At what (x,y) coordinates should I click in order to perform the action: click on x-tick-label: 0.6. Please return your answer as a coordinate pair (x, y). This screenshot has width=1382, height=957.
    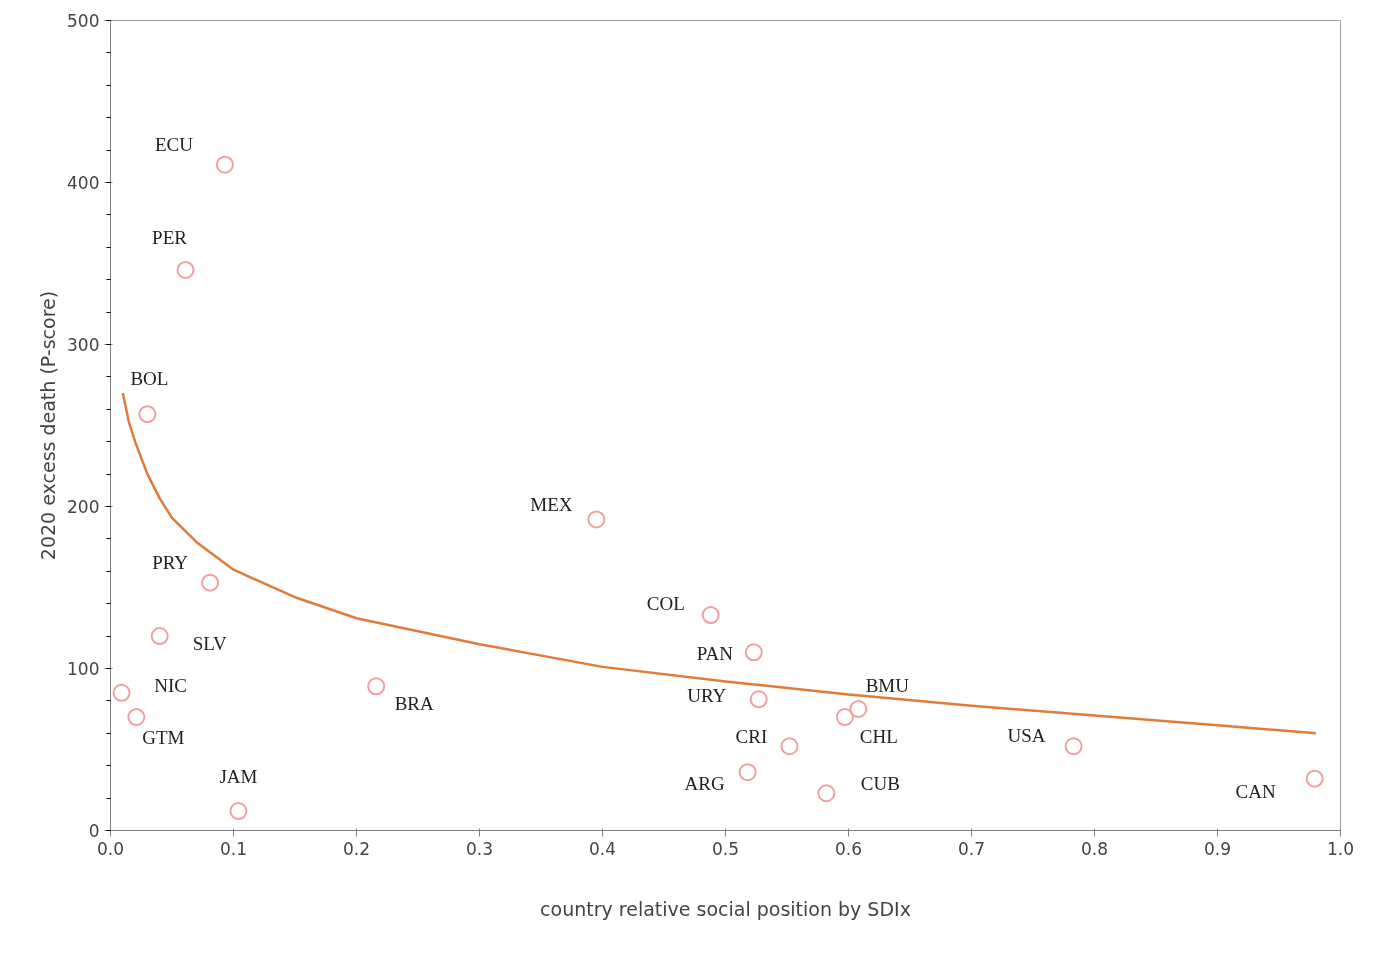
    Looking at the image, I should click on (848, 848).